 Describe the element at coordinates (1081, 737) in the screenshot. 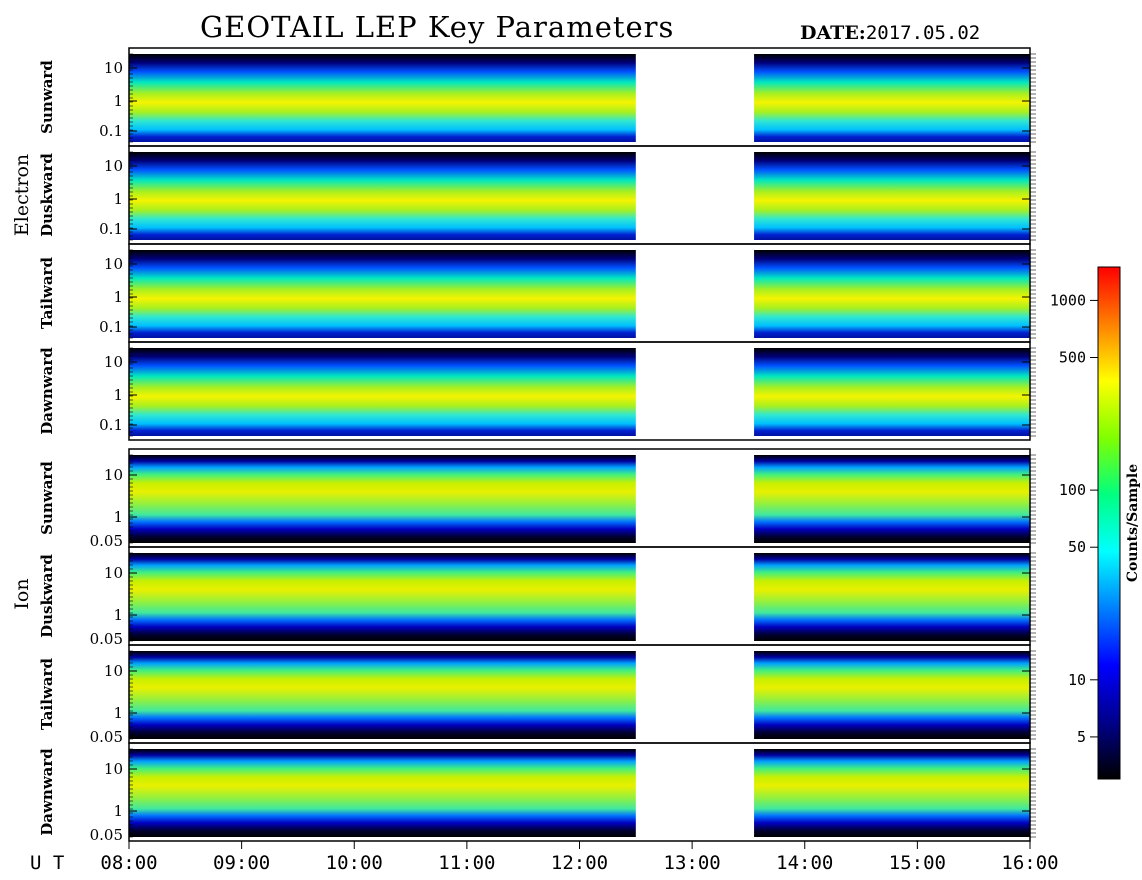

I see `colorbar-tick-label: 5` at that location.